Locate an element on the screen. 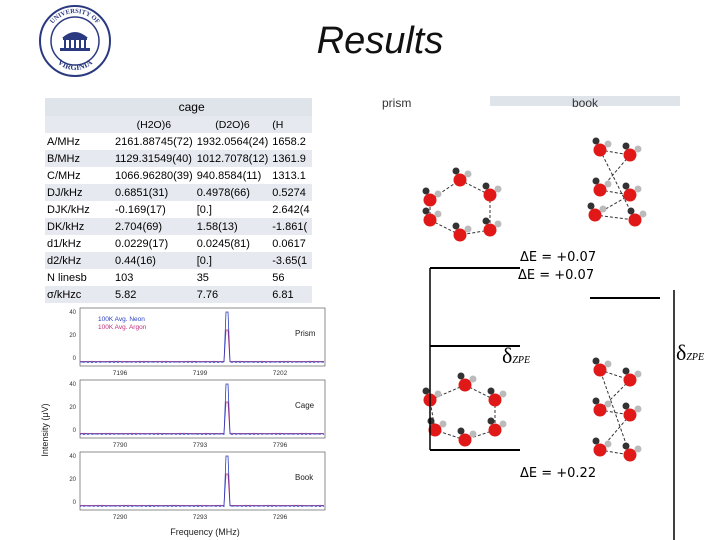  row-value: 6.81 is located at coordinates (291, 294).